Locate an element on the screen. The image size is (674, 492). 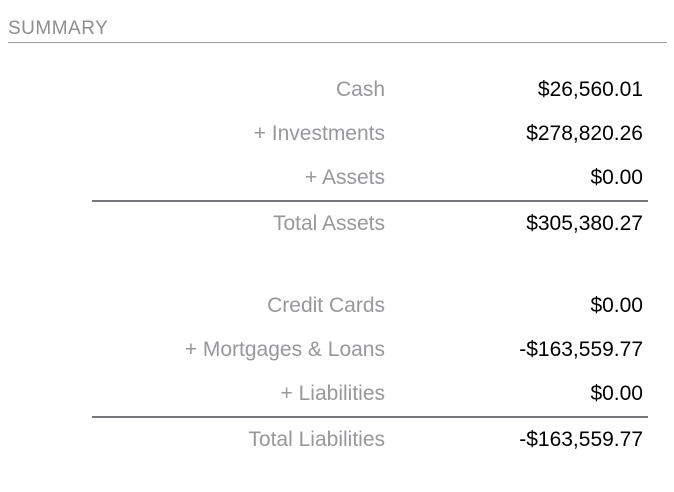
total-liabilities-divider is located at coordinates (370, 417).